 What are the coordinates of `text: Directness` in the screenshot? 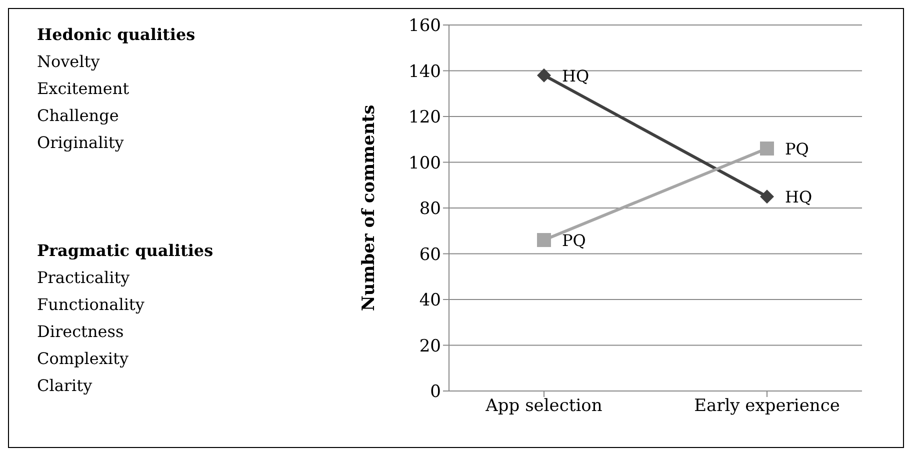 It's located at (81, 332).